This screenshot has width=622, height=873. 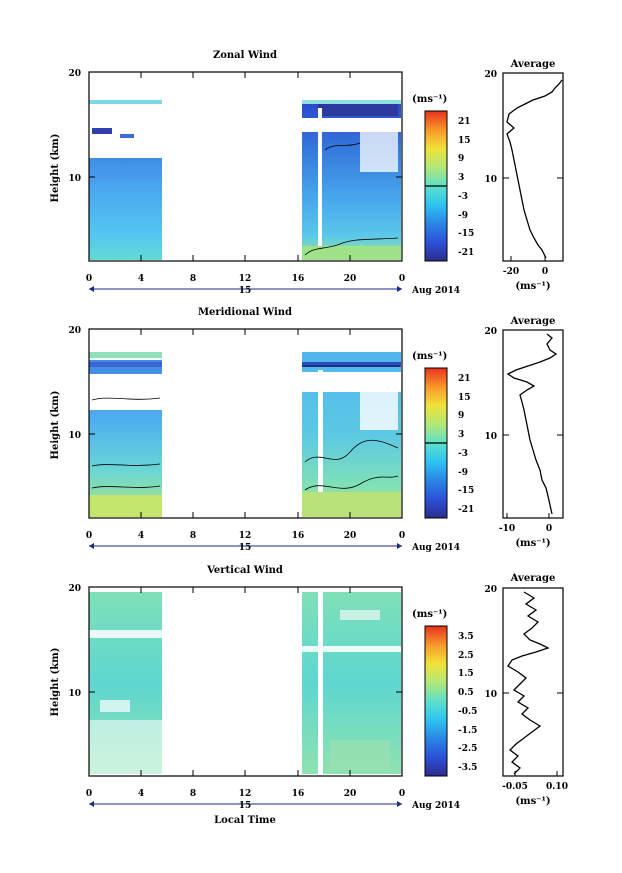 I want to click on average-x-tick: -0.05, so click(x=515, y=787).